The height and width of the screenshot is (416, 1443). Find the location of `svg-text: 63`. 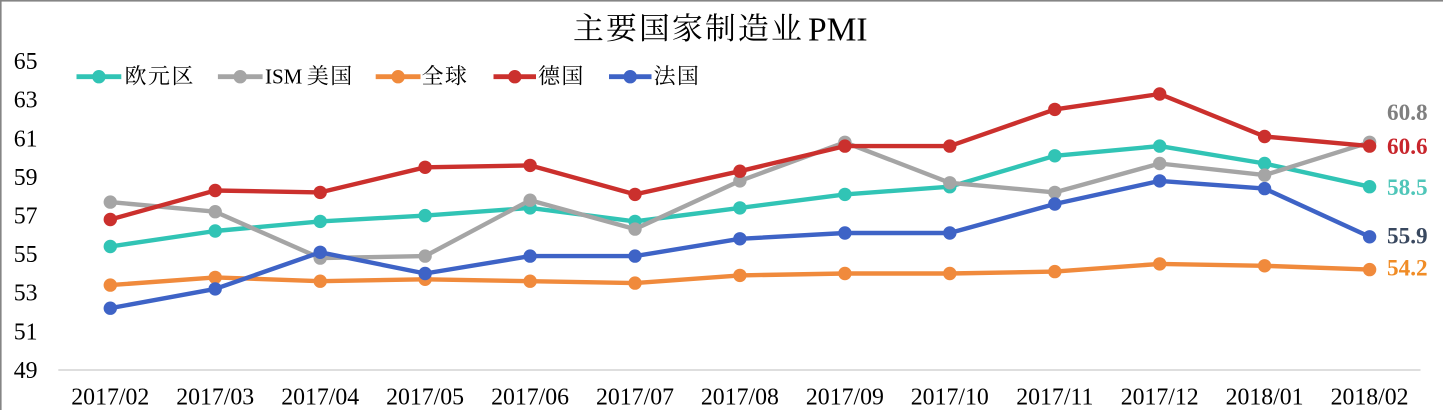

svg-text: 63 is located at coordinates (26, 101).